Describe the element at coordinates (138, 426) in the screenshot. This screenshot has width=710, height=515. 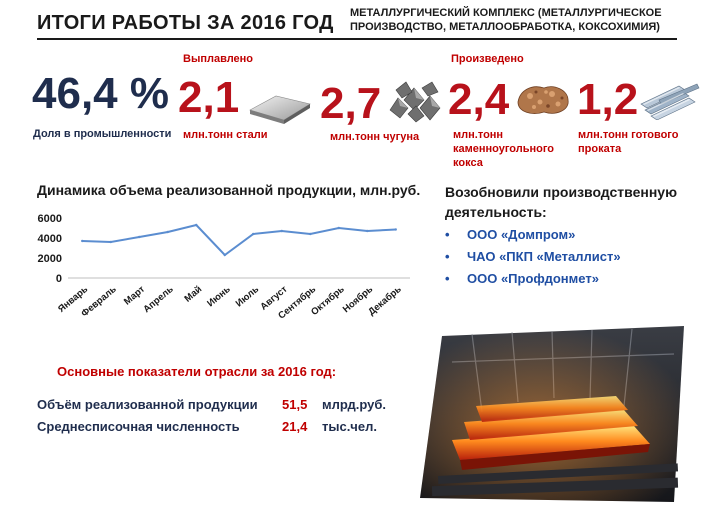
I see `indicator-label: Среднесписочная численность` at that location.